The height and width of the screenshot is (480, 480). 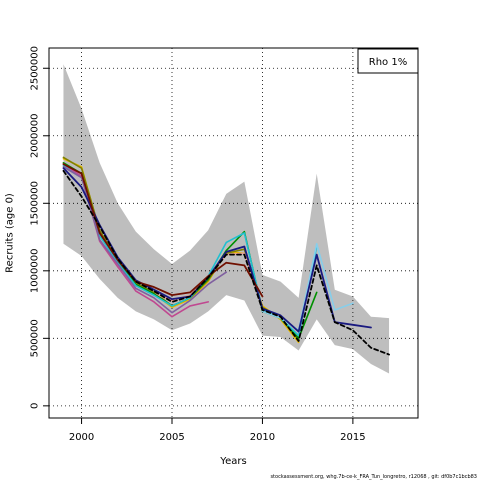 I want to click on x-tick-label: 2000, so click(x=81, y=437).